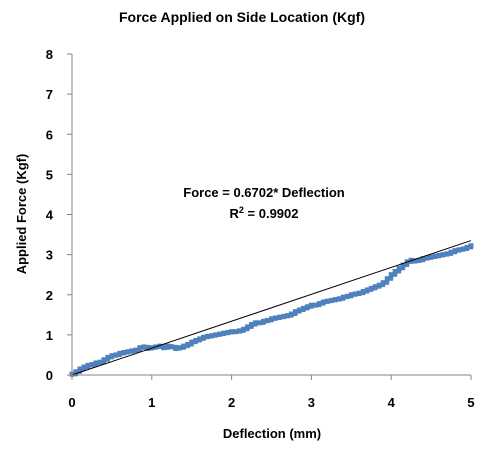  Describe the element at coordinates (49, 375) in the screenshot. I see `y-tick-label: 0` at that location.